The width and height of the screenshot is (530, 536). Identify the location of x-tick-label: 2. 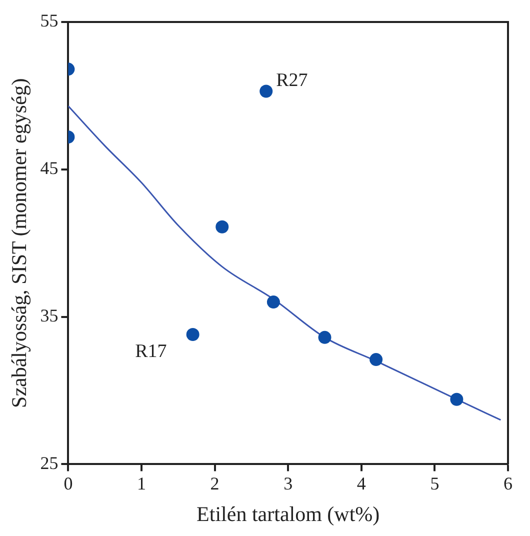
(215, 484).